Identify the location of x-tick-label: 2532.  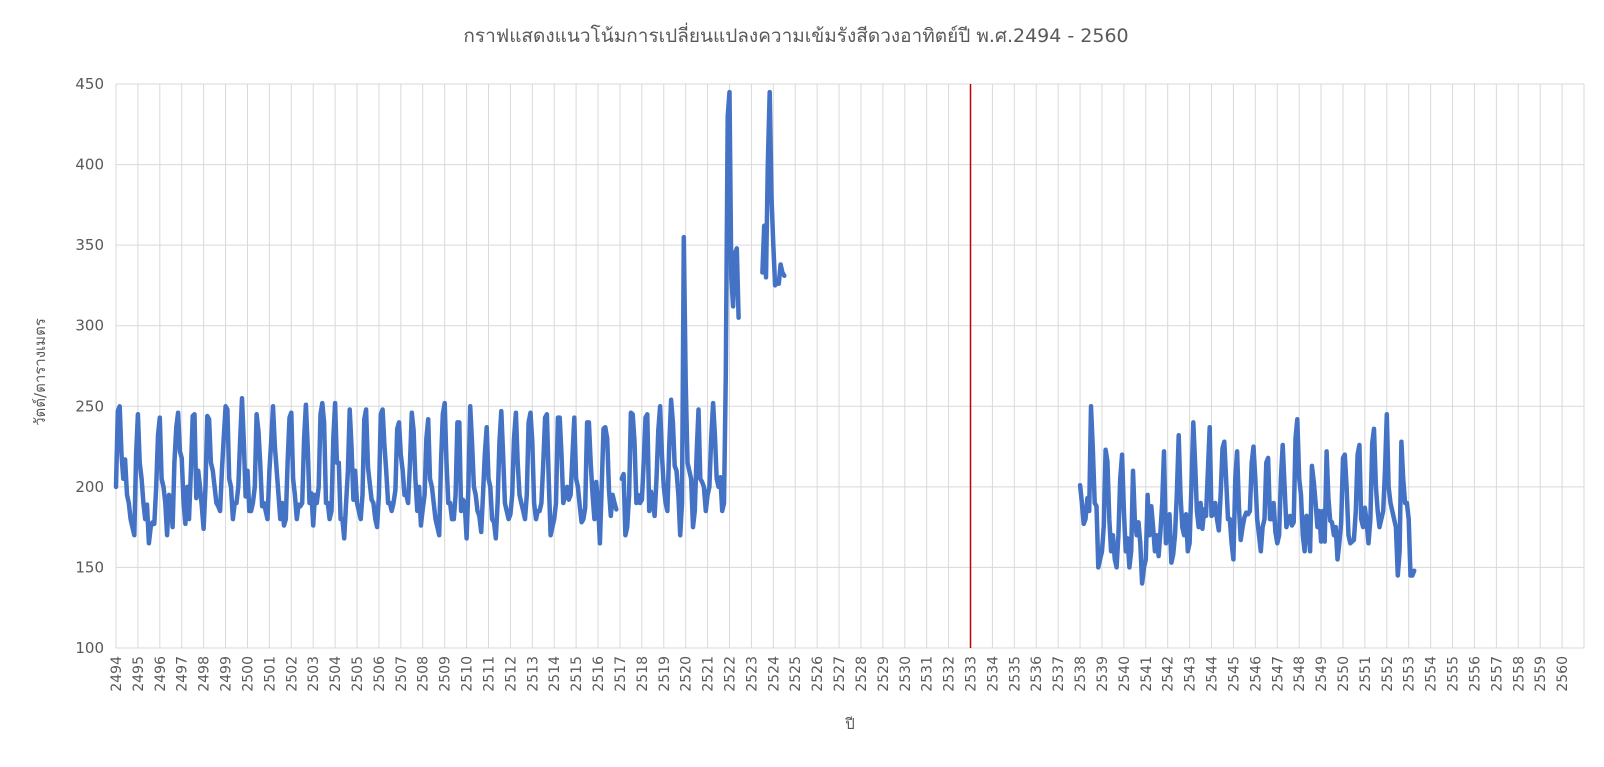
(950, 674).